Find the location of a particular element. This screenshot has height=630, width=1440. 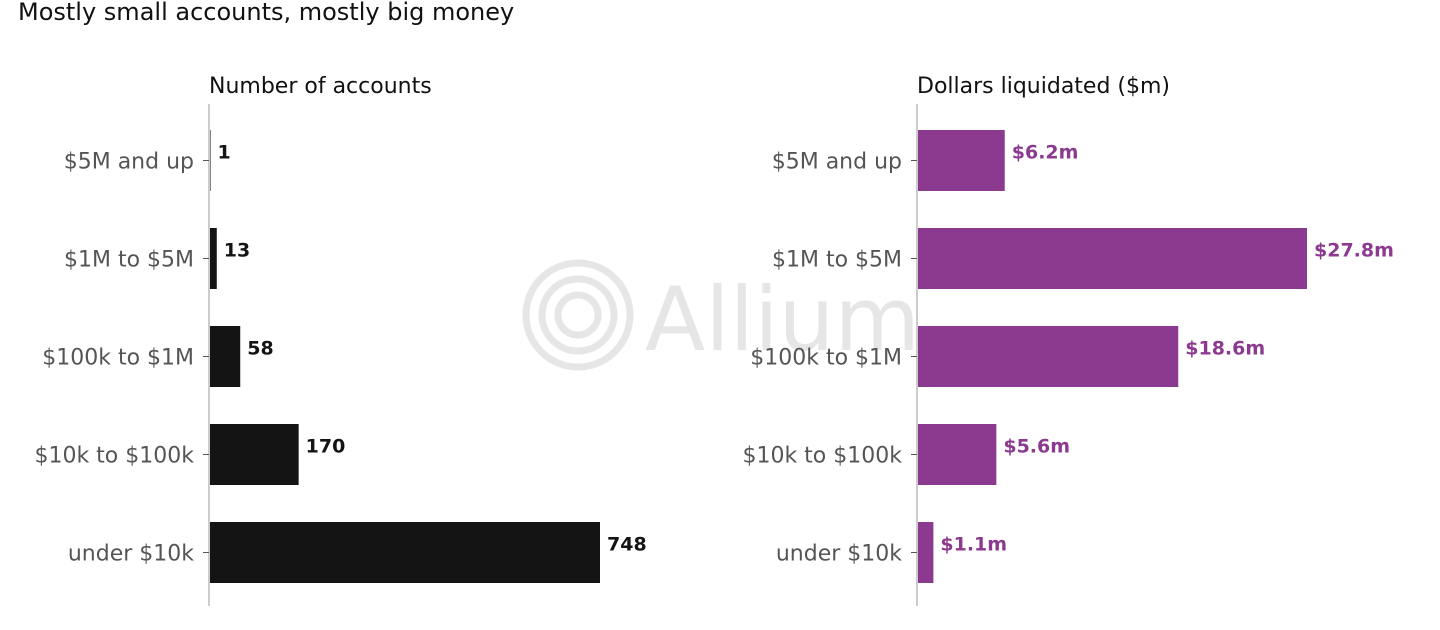

data-label: 170 is located at coordinates (326, 447).